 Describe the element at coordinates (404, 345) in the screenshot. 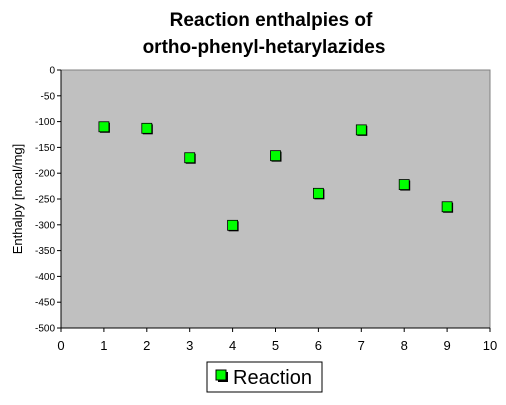

I see `x-tick-label: 8` at that location.